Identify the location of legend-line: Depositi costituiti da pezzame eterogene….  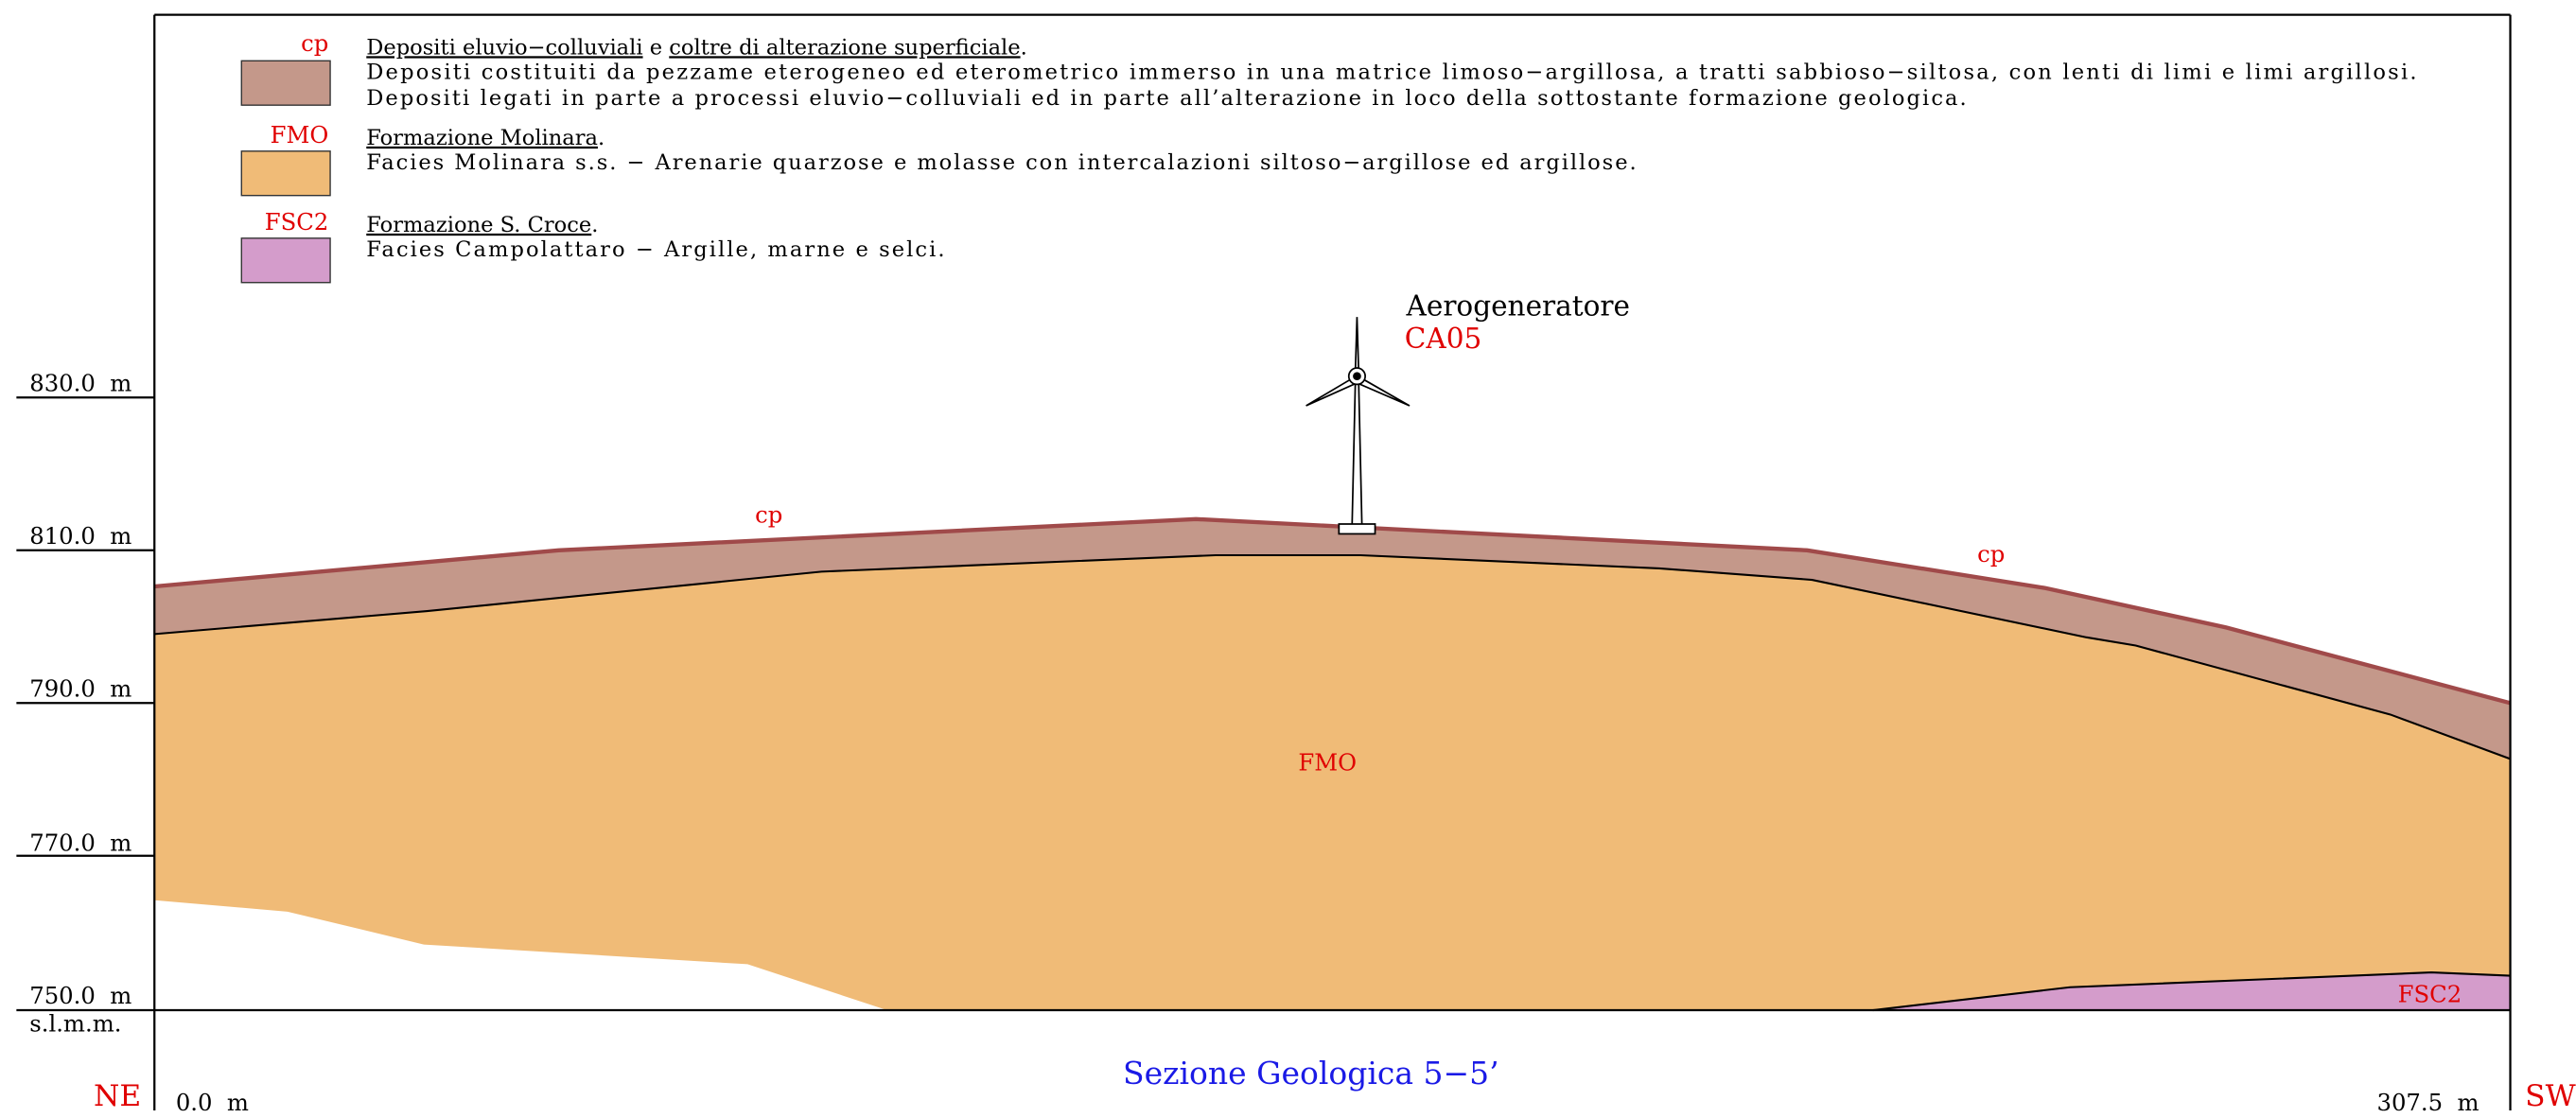
(1391, 72).